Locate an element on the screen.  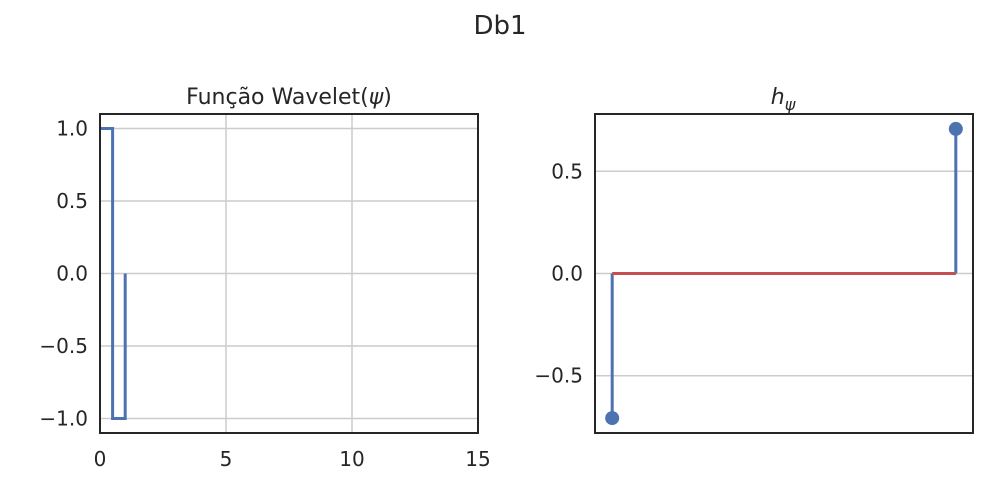
filter-y-tick-label: −0.5 is located at coordinates (558, 376).